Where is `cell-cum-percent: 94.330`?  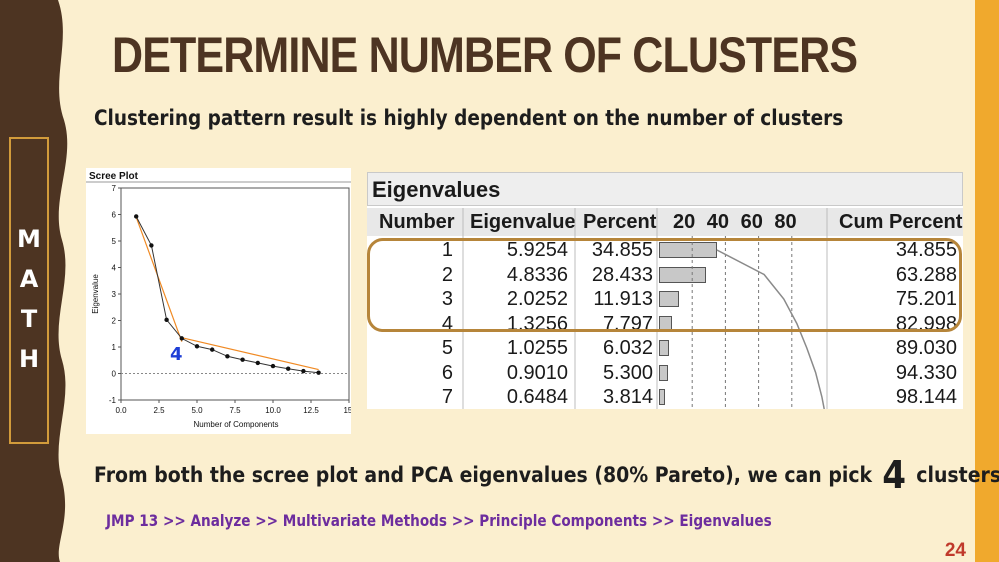 cell-cum-percent: 94.330 is located at coordinates (926, 372).